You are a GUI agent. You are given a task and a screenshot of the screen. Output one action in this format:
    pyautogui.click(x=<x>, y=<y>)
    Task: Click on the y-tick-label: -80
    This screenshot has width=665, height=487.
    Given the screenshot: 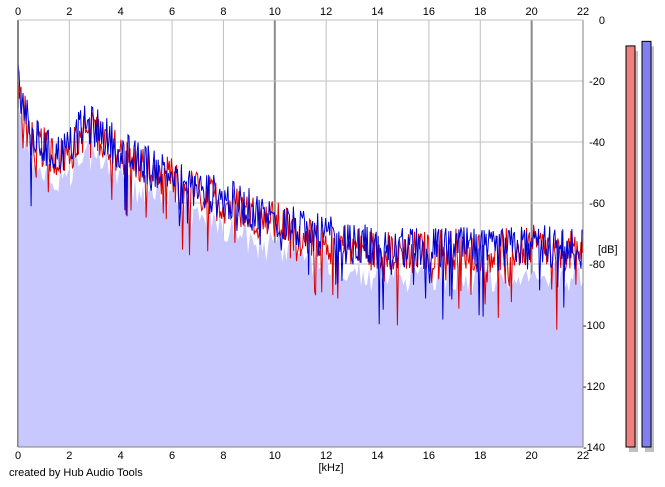 What is the action you would take?
    pyautogui.click(x=597, y=265)
    